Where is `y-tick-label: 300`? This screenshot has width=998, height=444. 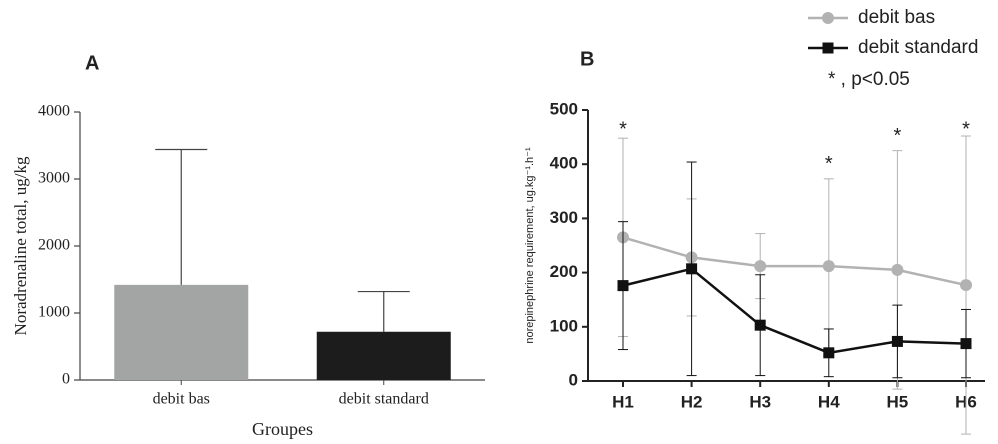 y-tick-label: 300 is located at coordinates (564, 217).